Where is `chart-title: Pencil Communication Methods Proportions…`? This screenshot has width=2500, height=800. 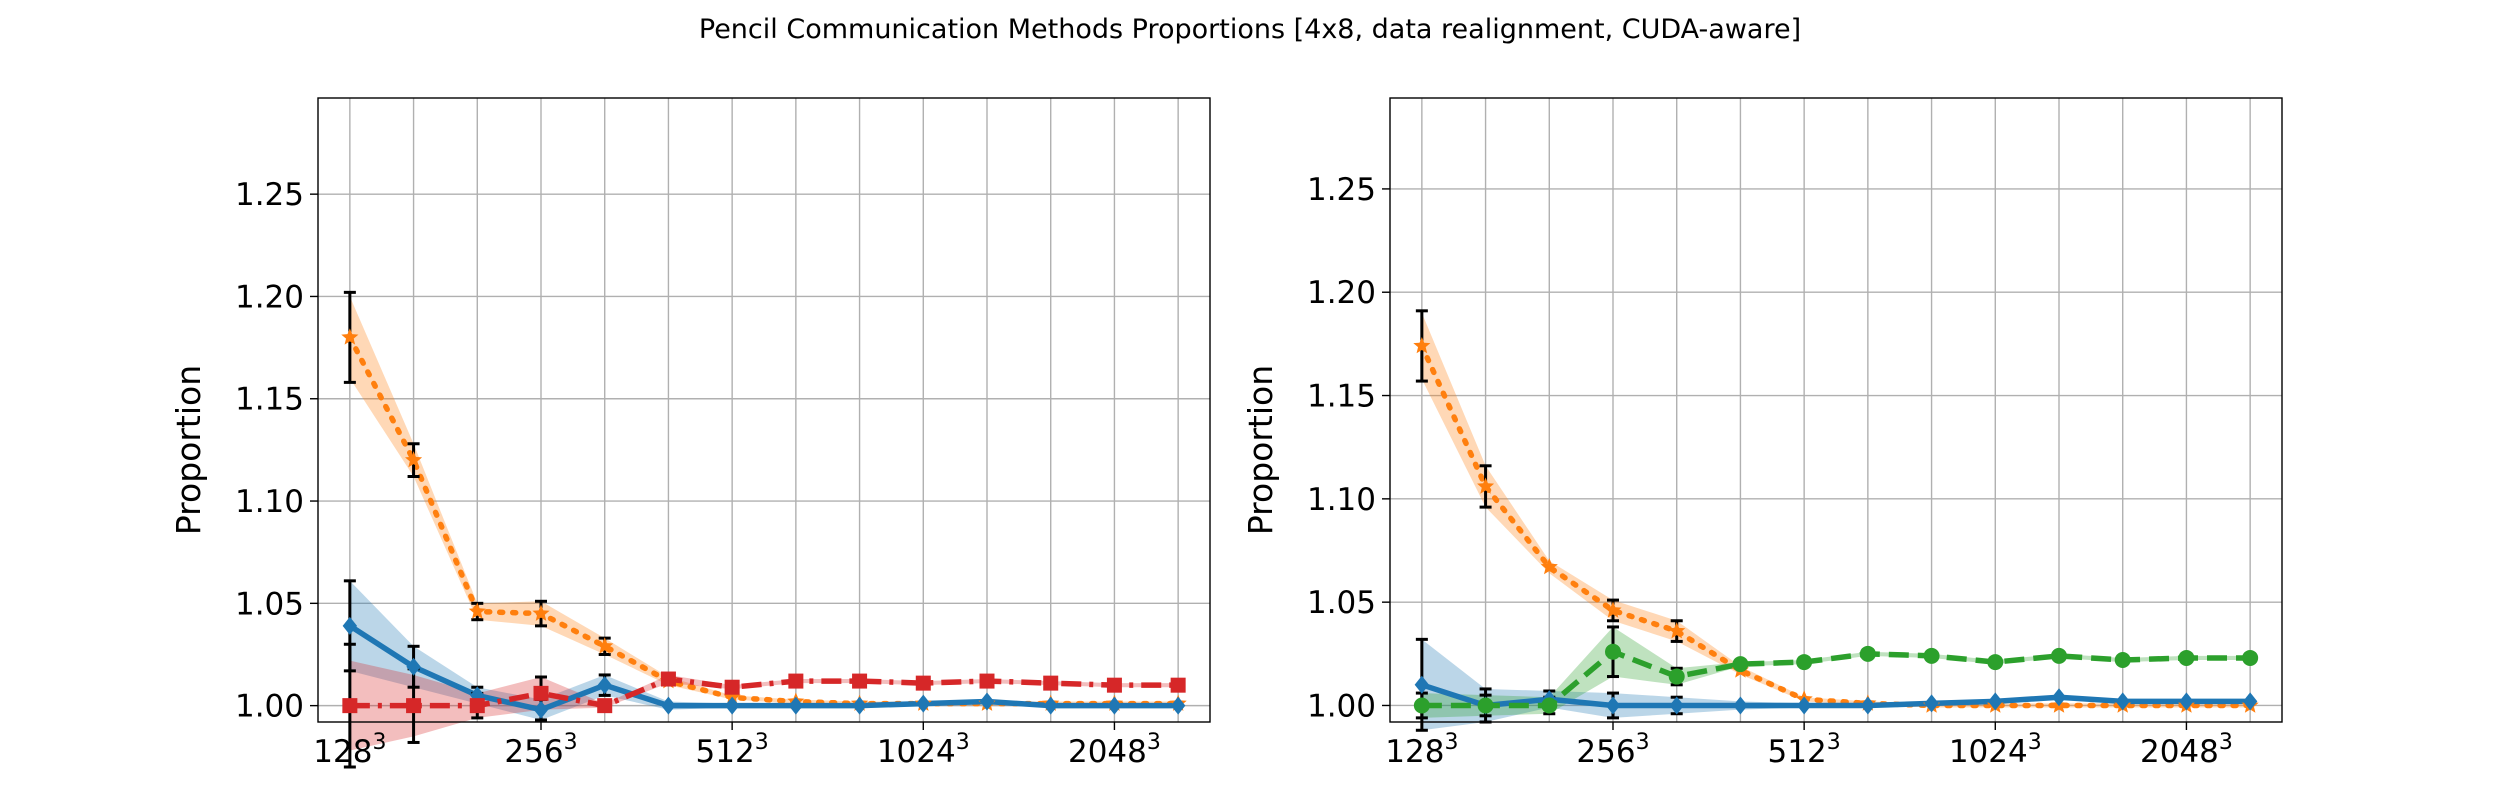 chart-title: Pencil Communication Methods Proportions… is located at coordinates (1250, 29).